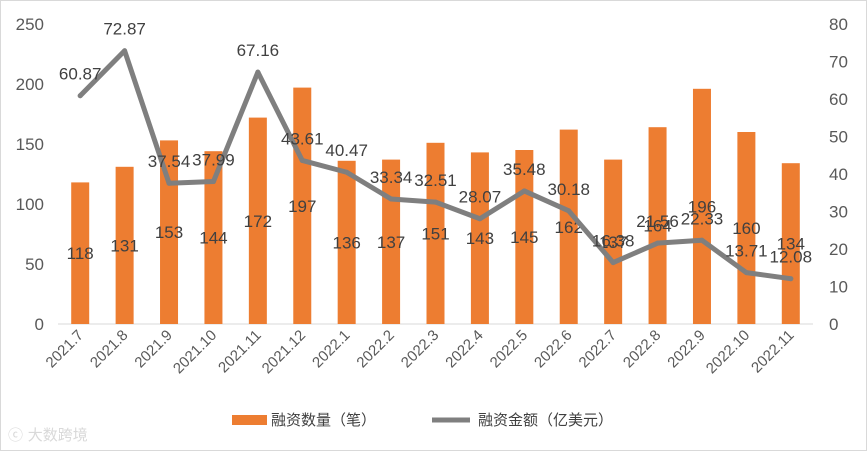 This screenshot has width=867, height=456. I want to click on legend-line-label: 融资金额（亿美元）, so click(545, 420).